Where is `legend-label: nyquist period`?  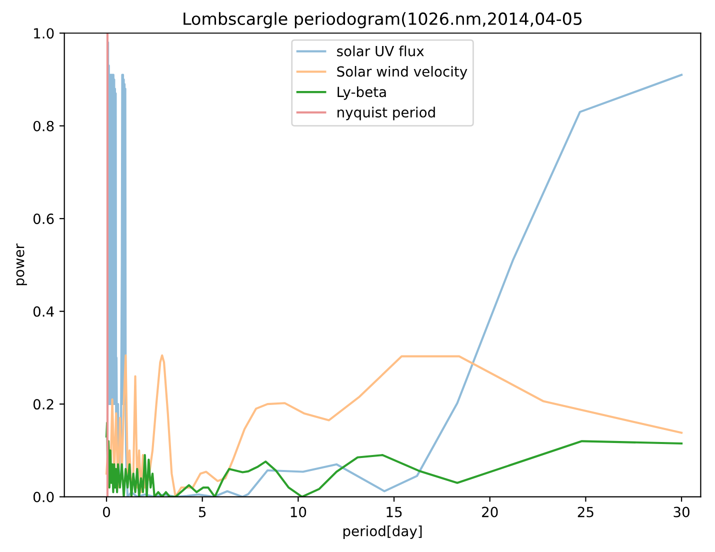
legend-label: nyquist period is located at coordinates (386, 113).